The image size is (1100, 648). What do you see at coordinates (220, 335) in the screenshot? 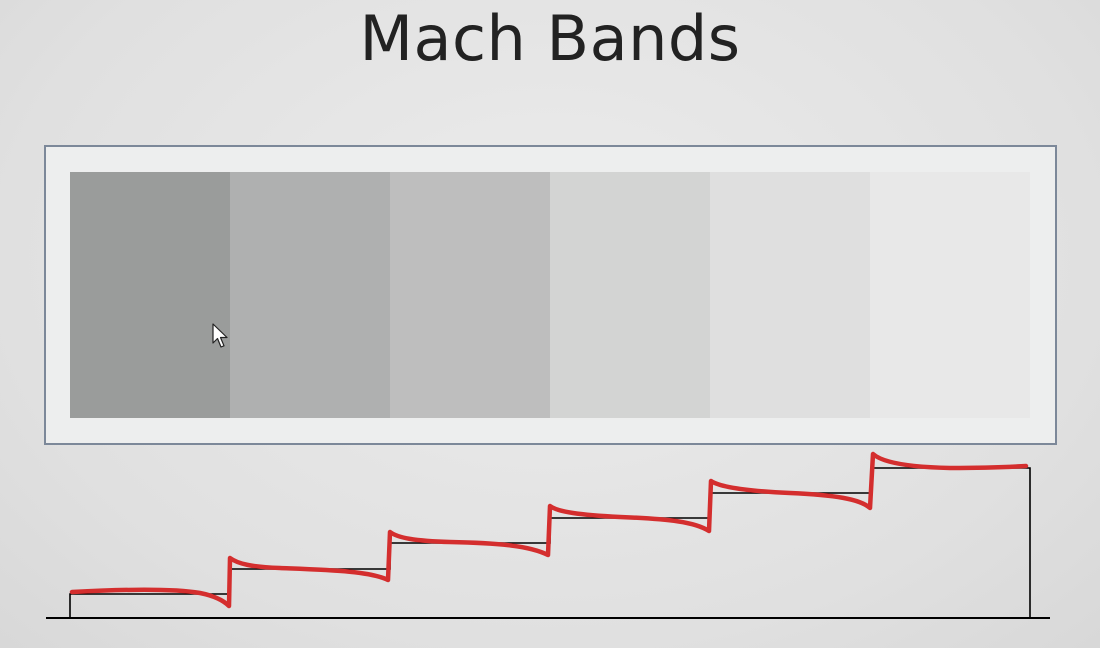
I see `mouse-cursor-icon` at bounding box center [220, 335].